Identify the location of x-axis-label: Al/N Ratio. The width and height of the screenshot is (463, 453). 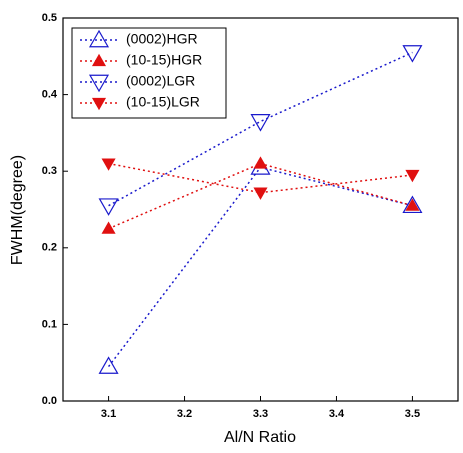
(260, 437).